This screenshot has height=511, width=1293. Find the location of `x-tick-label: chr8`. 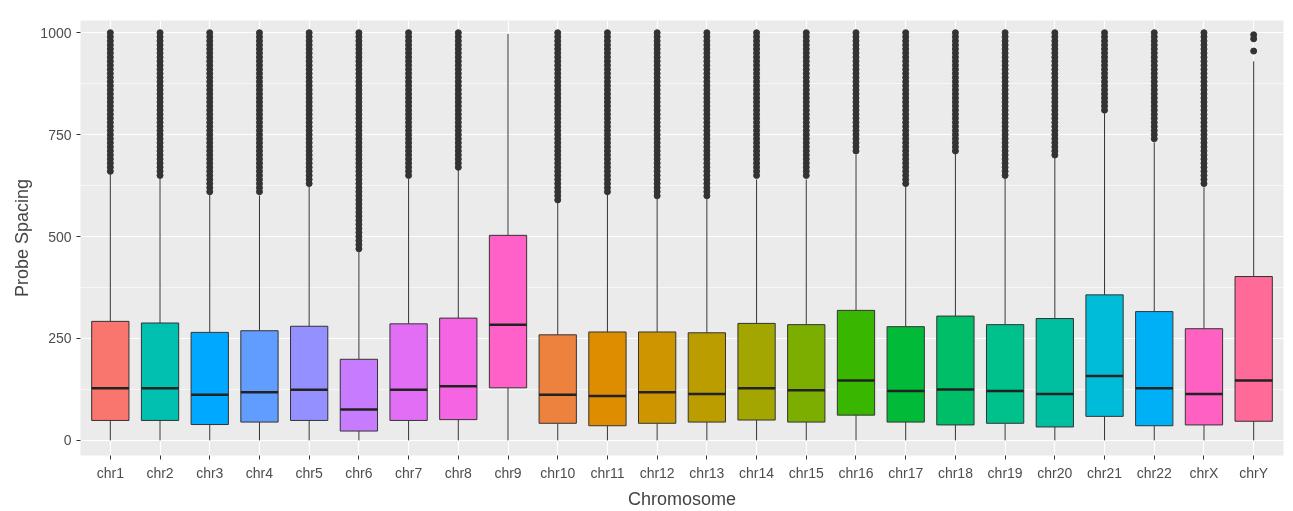

x-tick-label: chr8 is located at coordinates (458, 472).